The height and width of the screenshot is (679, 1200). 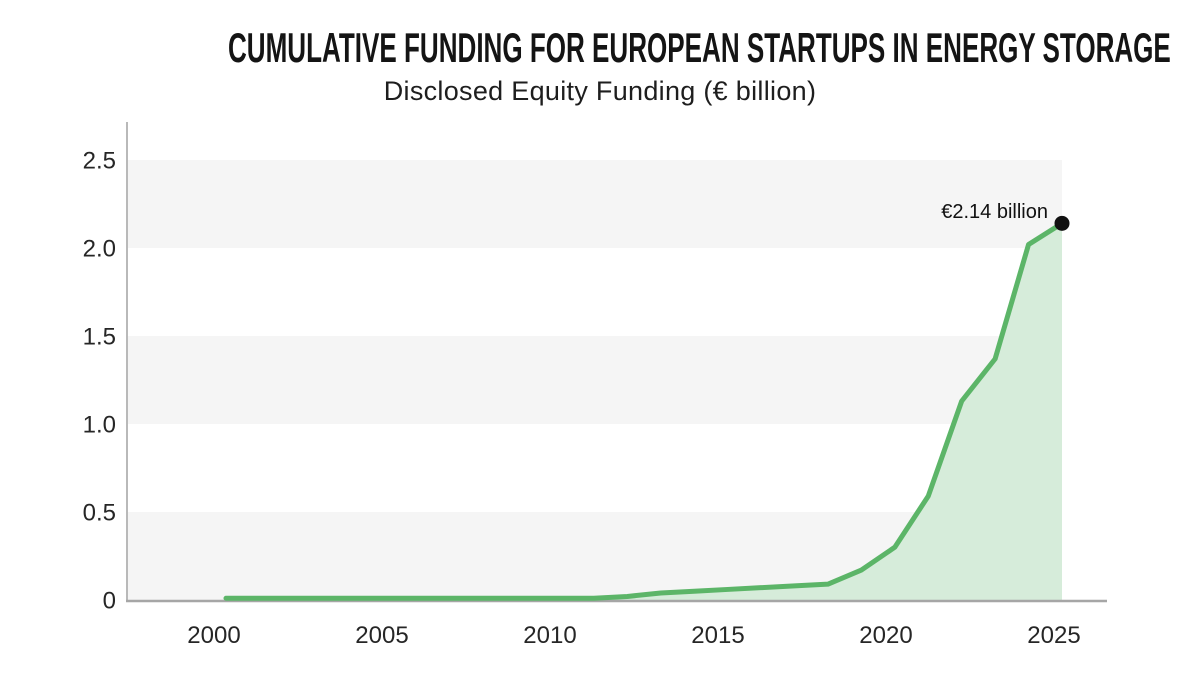 I want to click on y-tick-label: 1.5, so click(x=99, y=337).